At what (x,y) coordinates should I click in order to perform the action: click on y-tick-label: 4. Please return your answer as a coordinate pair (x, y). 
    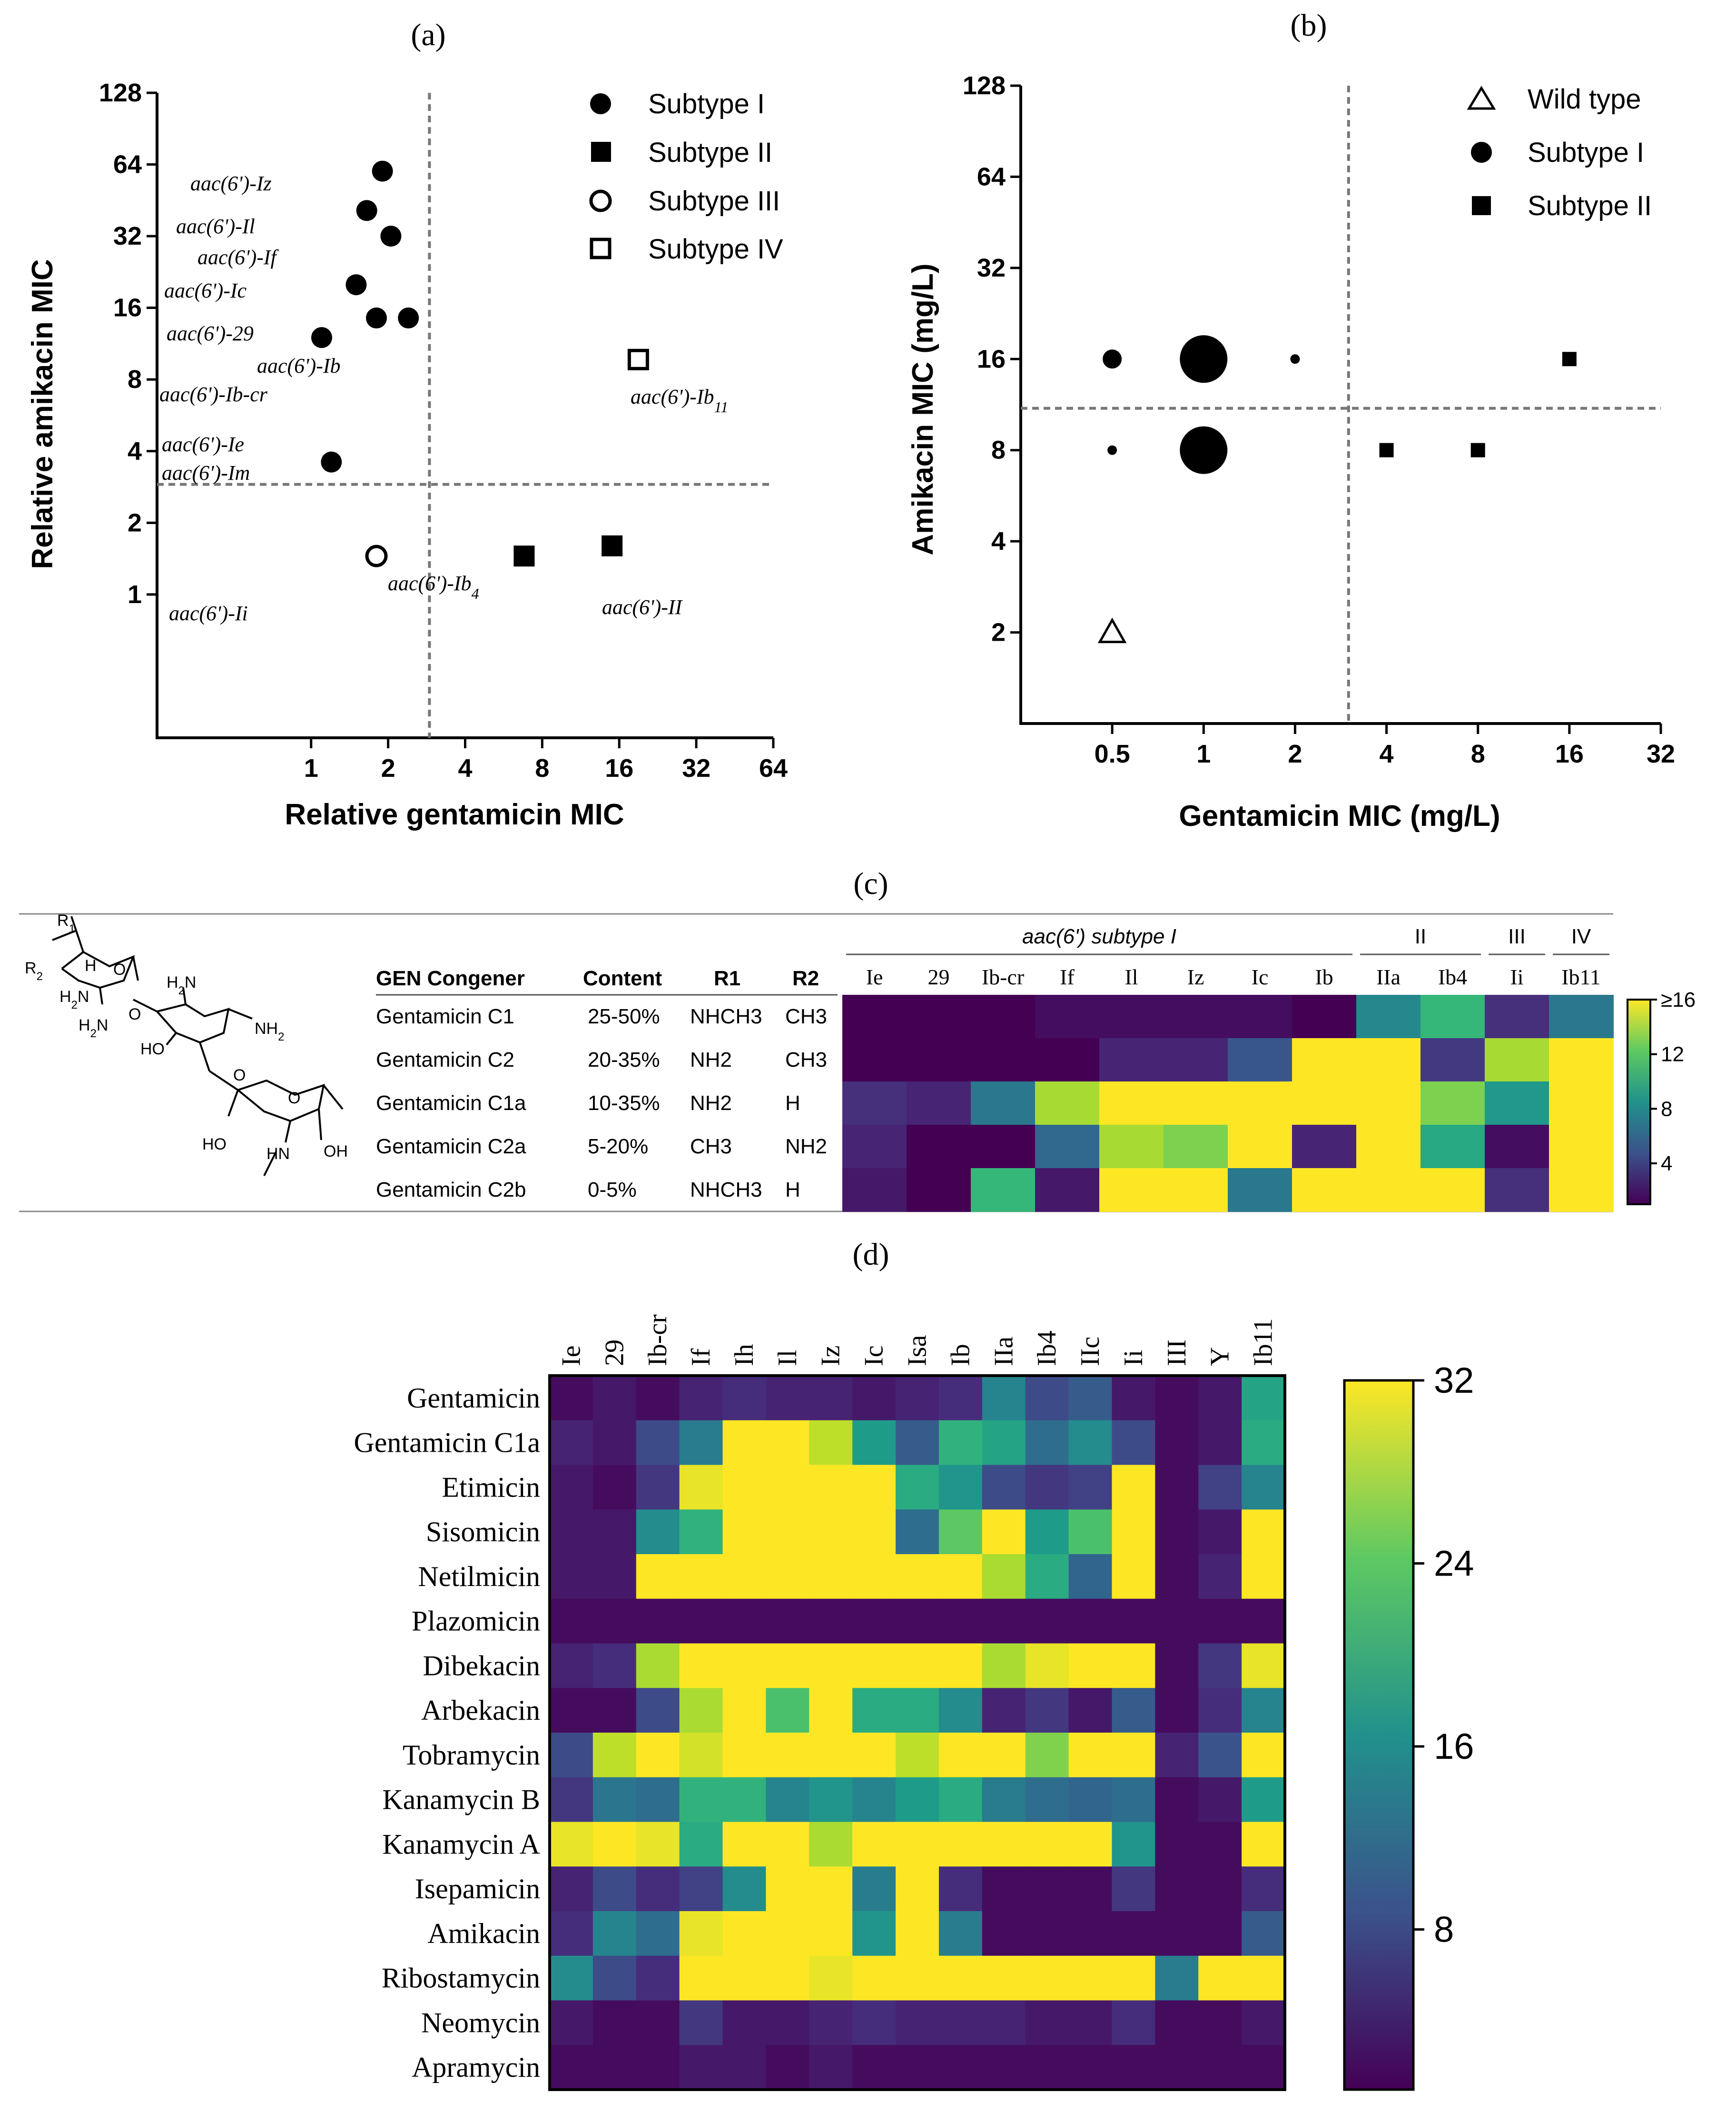
    Looking at the image, I should click on (998, 541).